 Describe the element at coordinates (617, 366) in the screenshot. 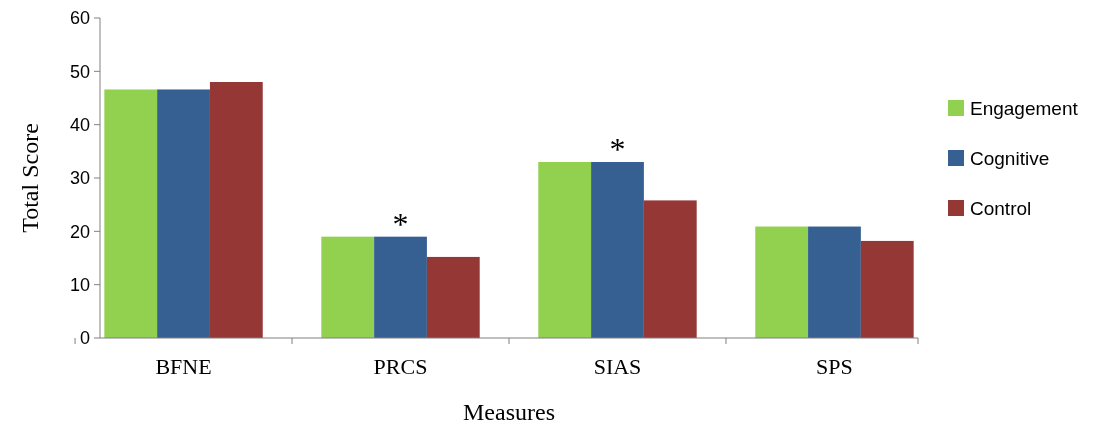

I see `x-tick-label: SIAS` at that location.